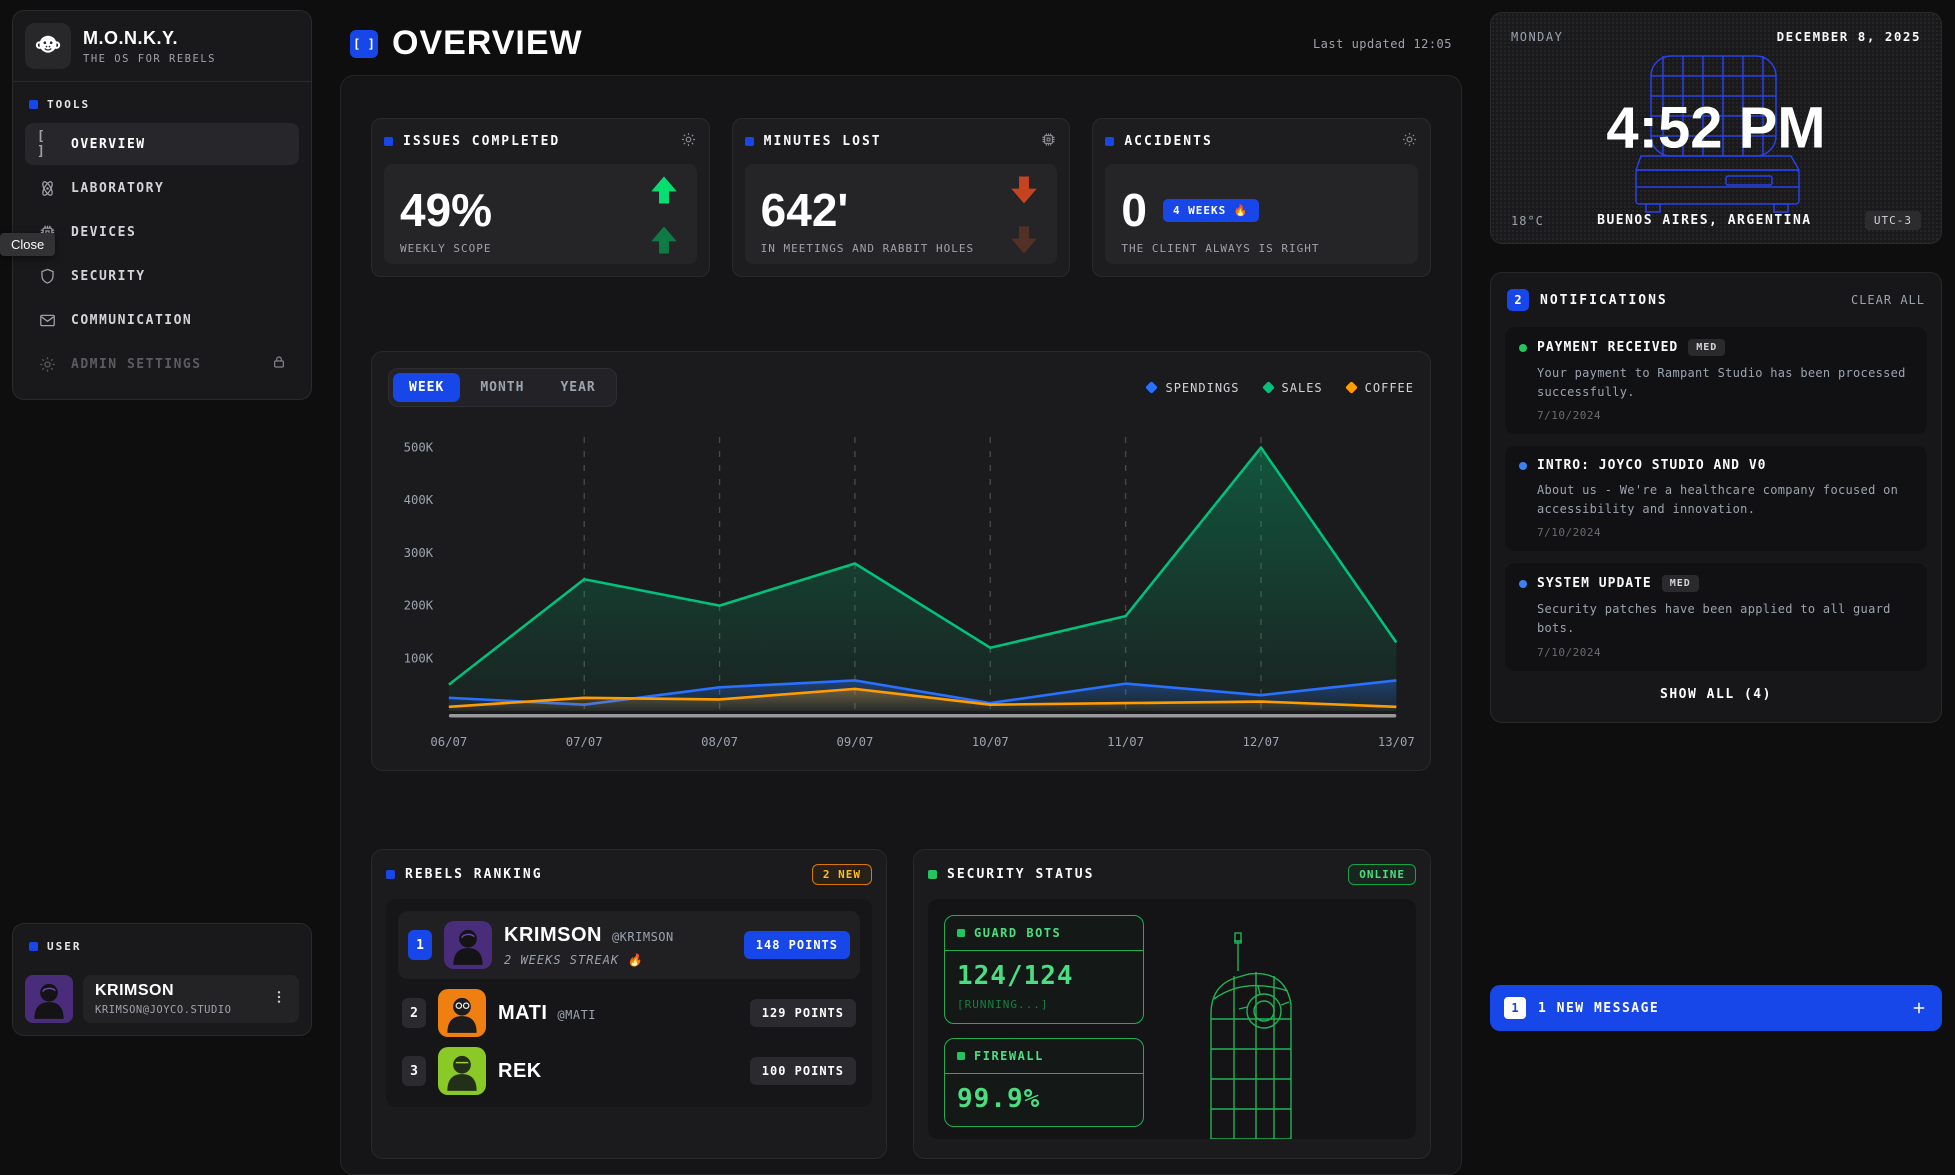  Describe the element at coordinates (547, 1013) in the screenshot. I see `rank-name-row: MATI @MATI` at that location.